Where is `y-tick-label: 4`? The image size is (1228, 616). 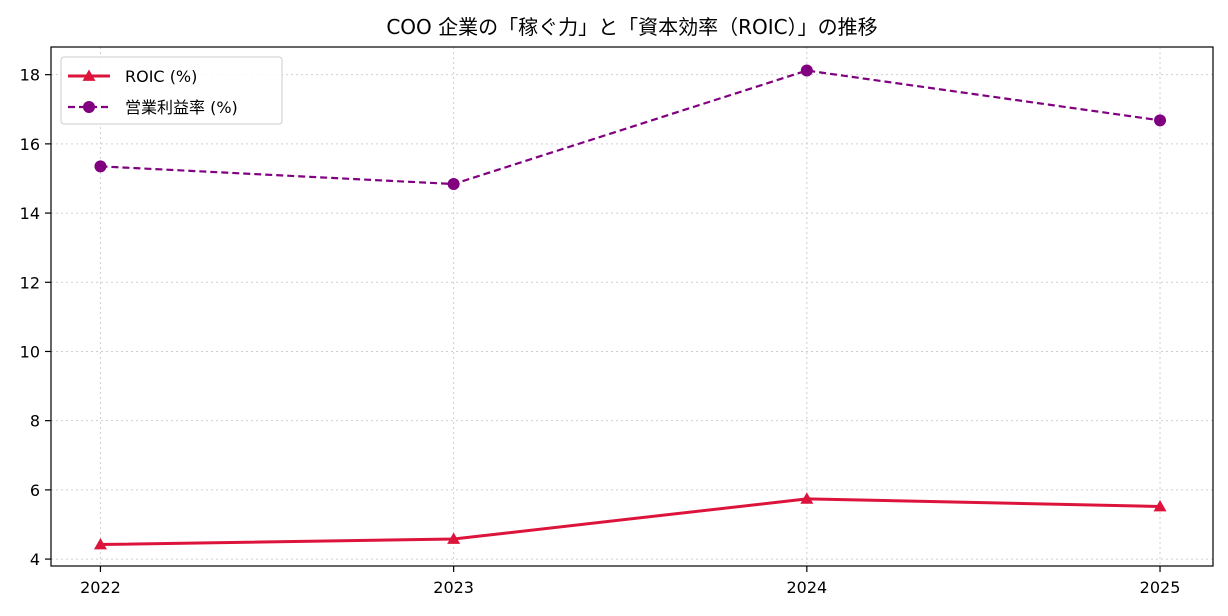
y-tick-label: 4 is located at coordinates (35, 559).